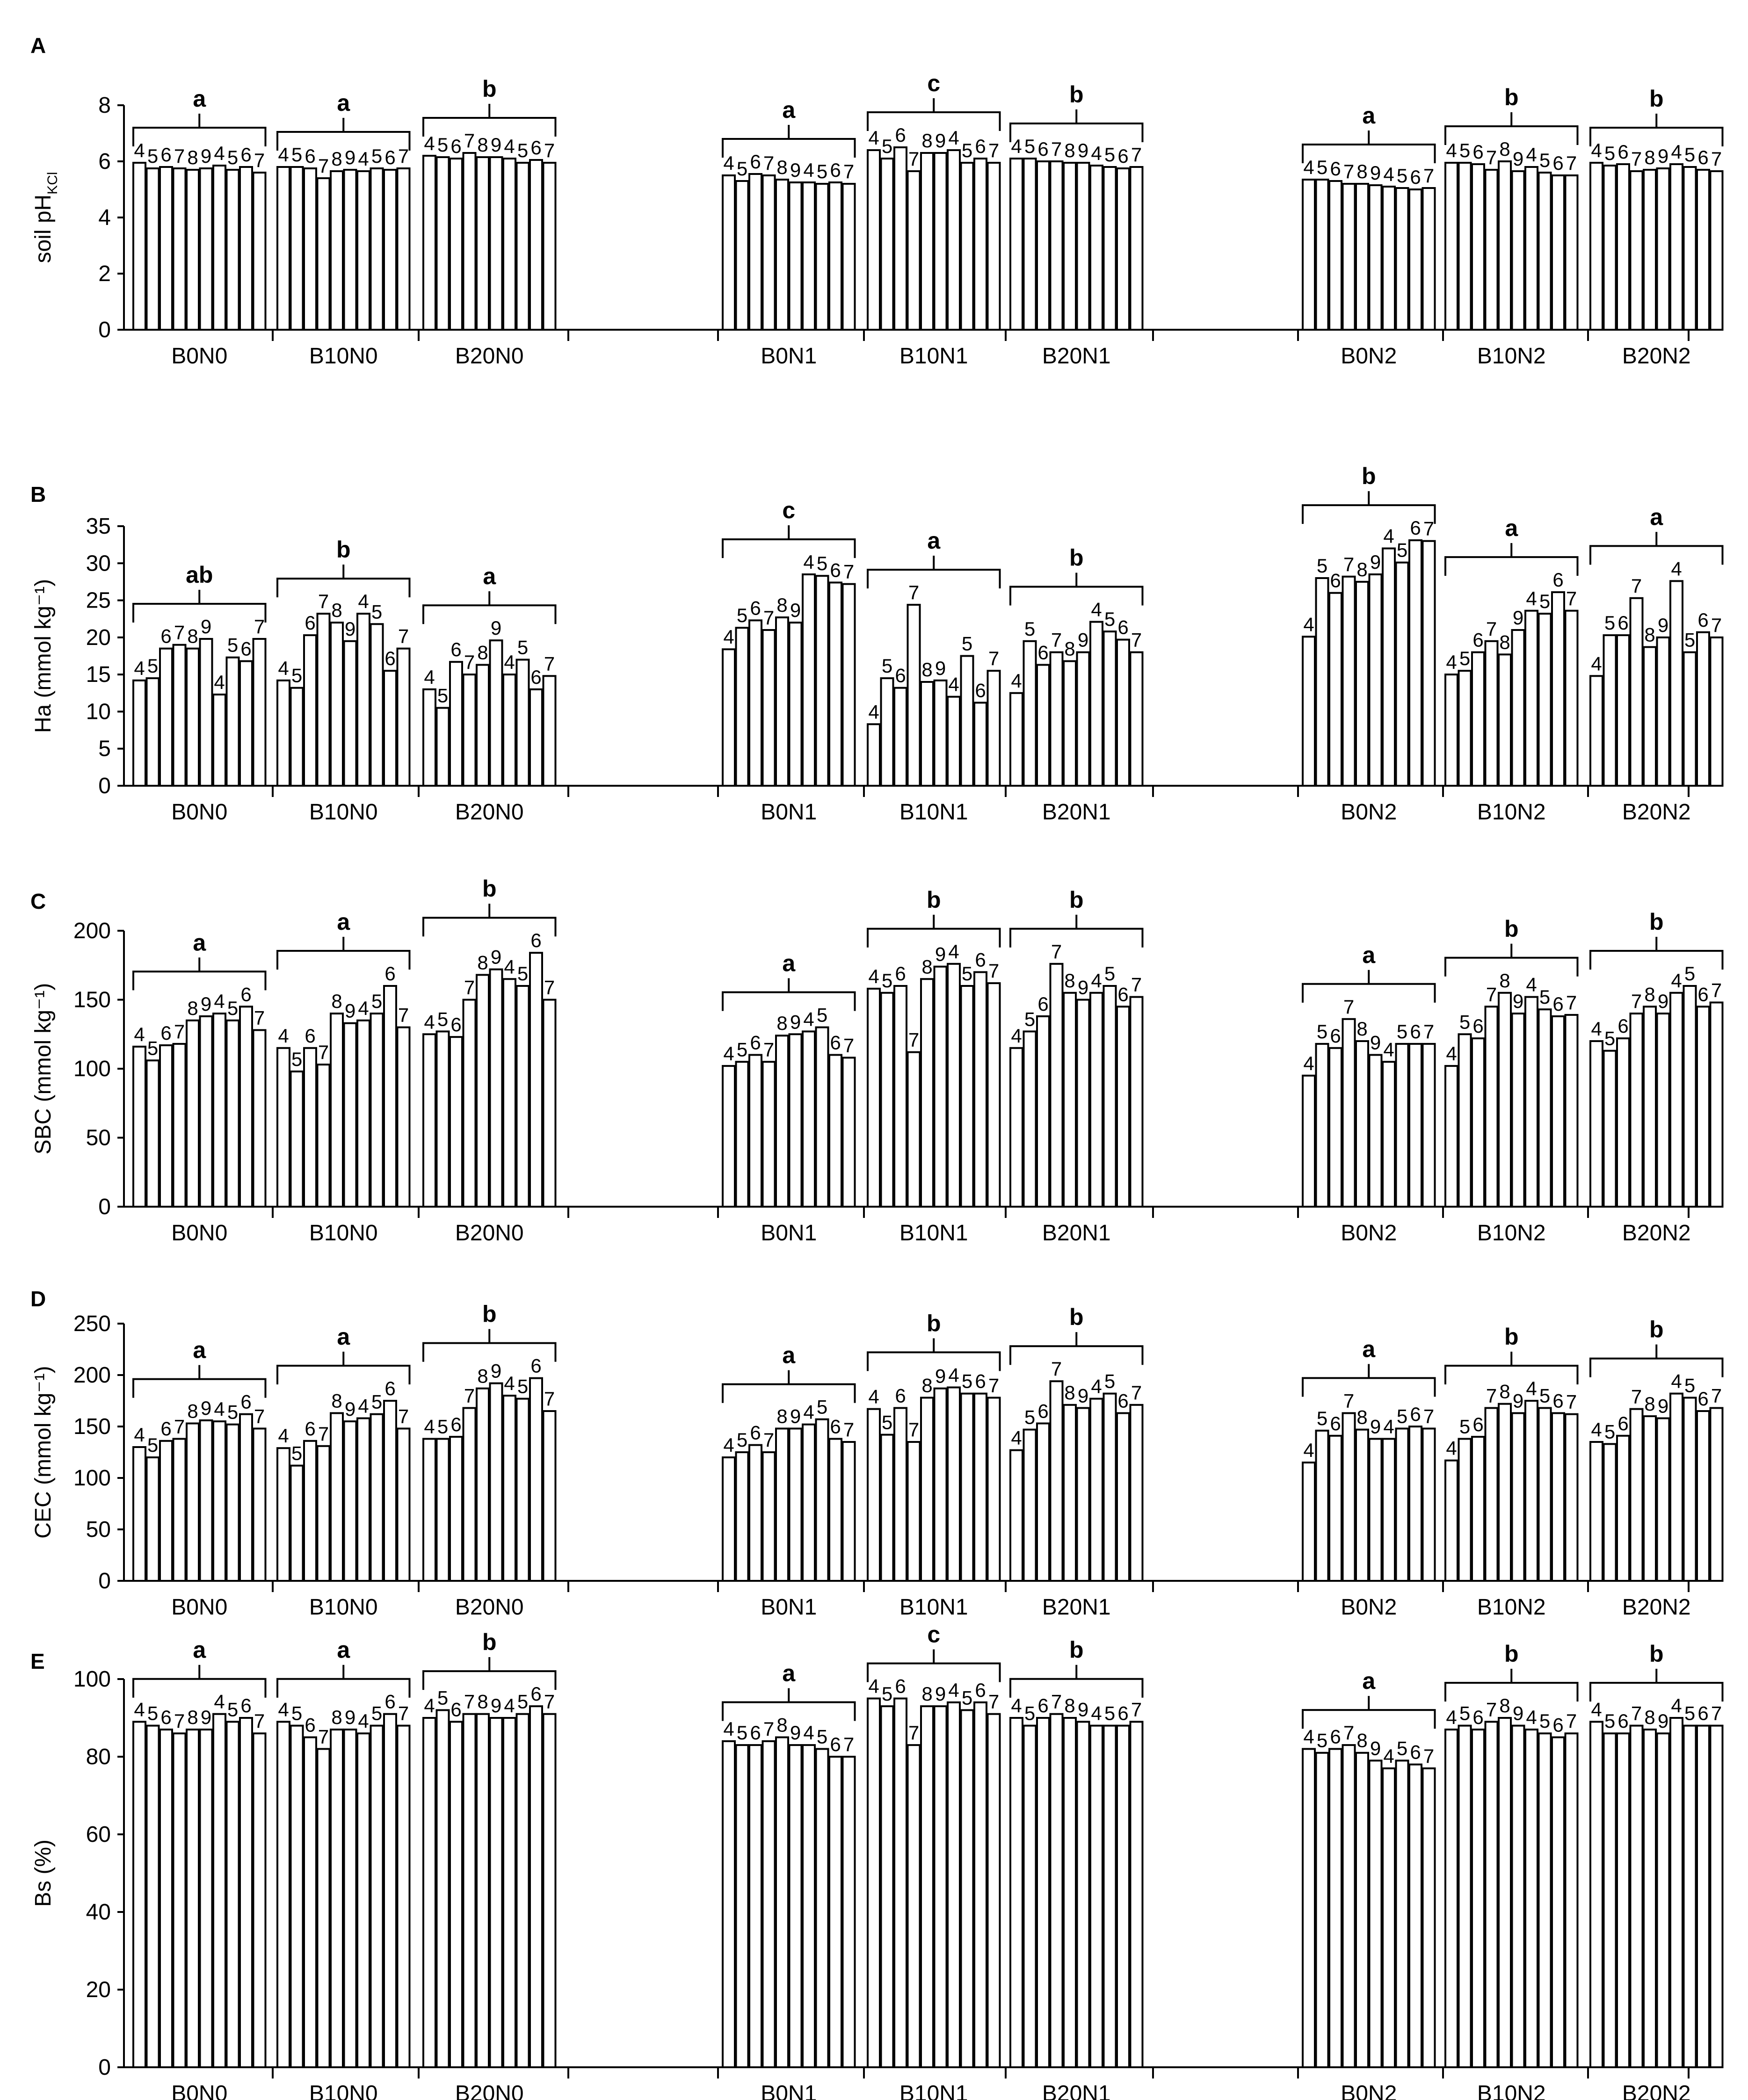 This screenshot has width=1748, height=2100. I want to click on y-tick-label: 2, so click(104, 273).